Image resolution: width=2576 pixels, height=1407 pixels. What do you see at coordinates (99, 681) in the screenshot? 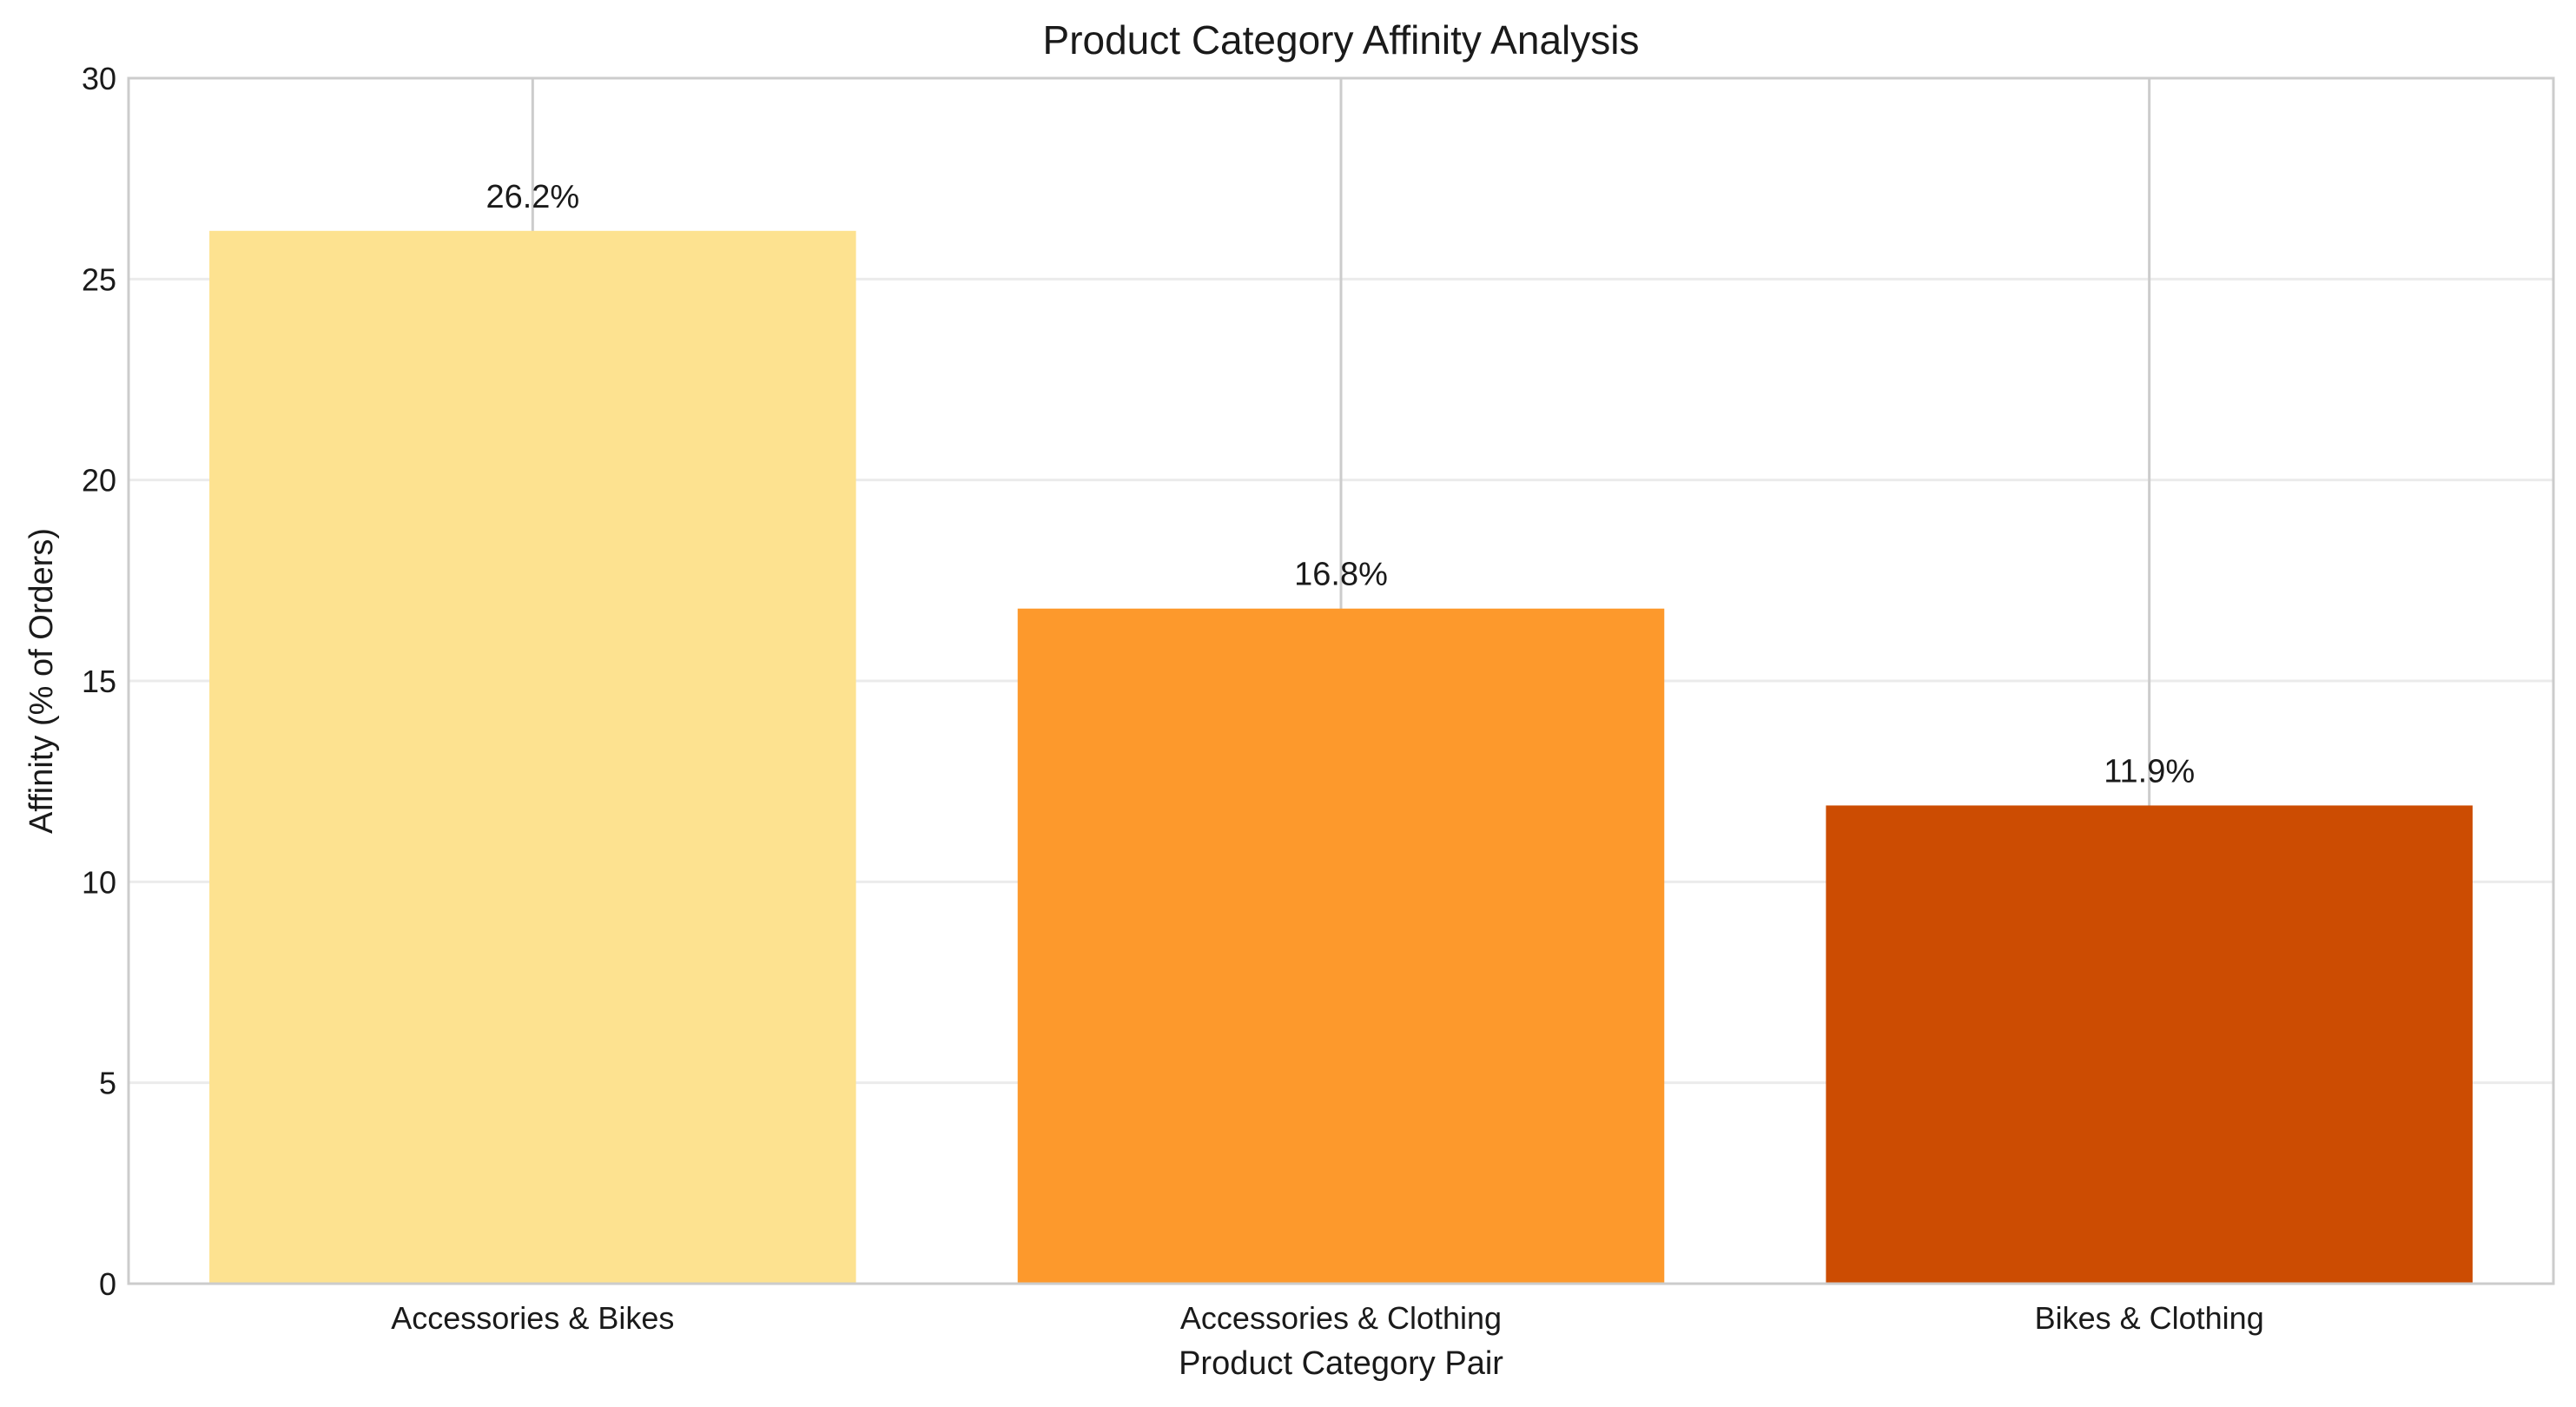
I see `y-tick-label: 15` at bounding box center [99, 681].